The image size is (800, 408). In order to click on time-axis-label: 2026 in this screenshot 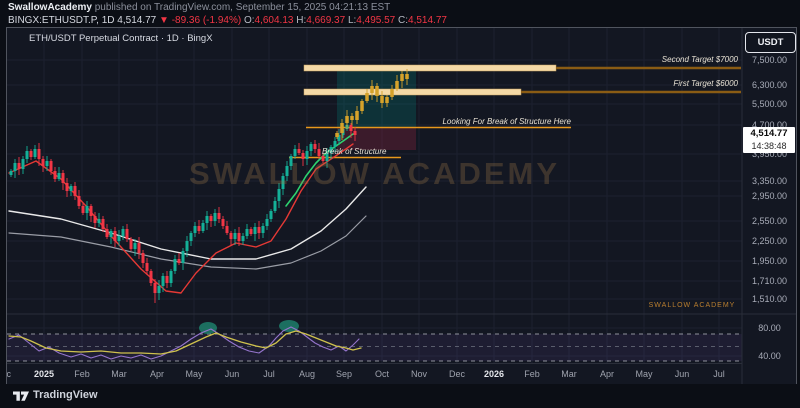, I will do `click(494, 374)`.